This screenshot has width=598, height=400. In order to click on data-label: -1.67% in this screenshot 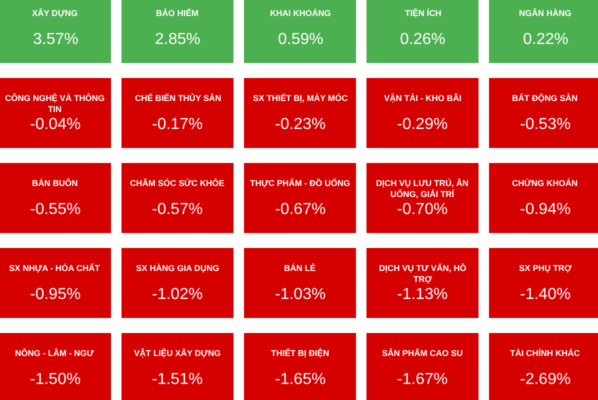, I will do `click(422, 379)`.